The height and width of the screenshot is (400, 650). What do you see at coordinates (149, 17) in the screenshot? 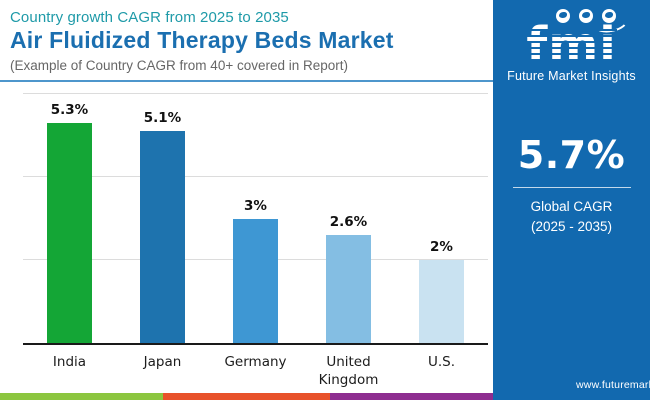
I see `chart-eyebrow: Country growth CAGR from 2025 to 2035` at bounding box center [149, 17].